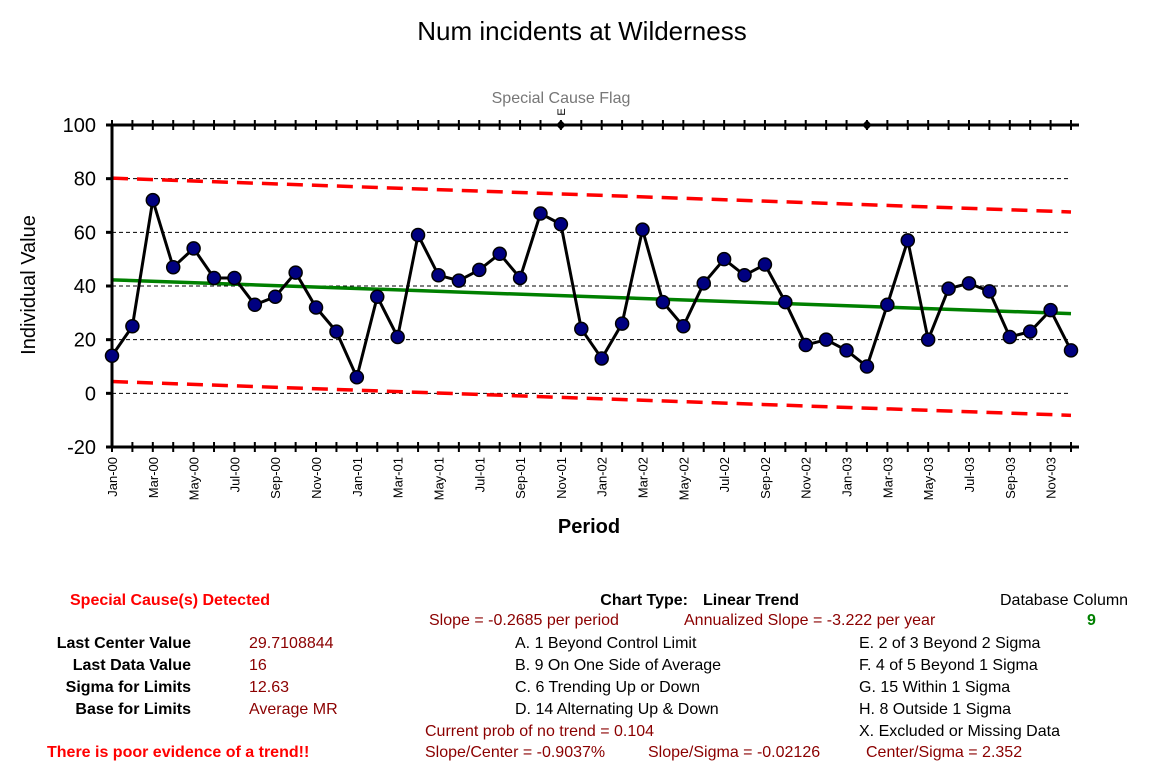  What do you see at coordinates (1091, 620) in the screenshot?
I see `database-column-value: 9` at bounding box center [1091, 620].